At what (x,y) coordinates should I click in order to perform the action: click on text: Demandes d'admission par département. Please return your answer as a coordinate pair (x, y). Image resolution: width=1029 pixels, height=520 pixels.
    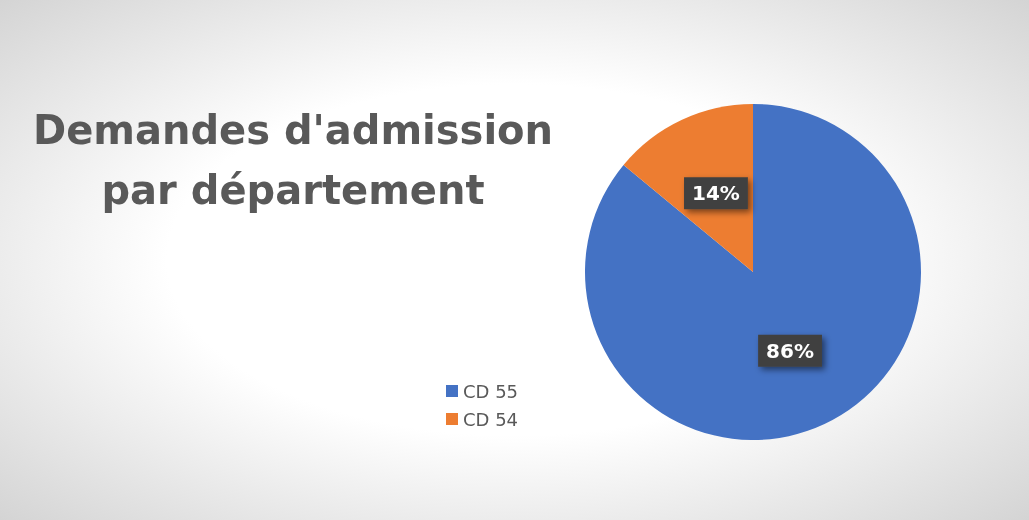
    Looking at the image, I should click on (293, 160).